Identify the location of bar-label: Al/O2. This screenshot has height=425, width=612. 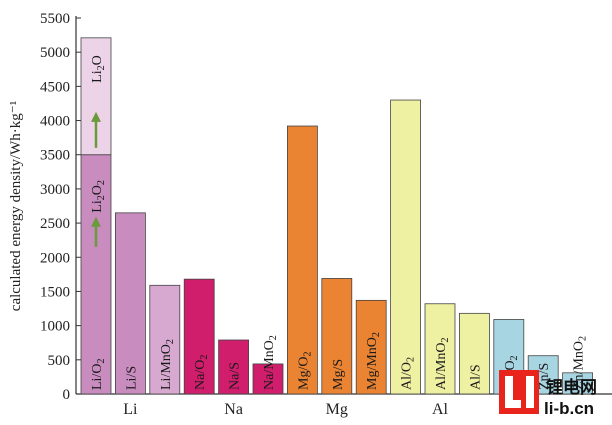
(408, 373).